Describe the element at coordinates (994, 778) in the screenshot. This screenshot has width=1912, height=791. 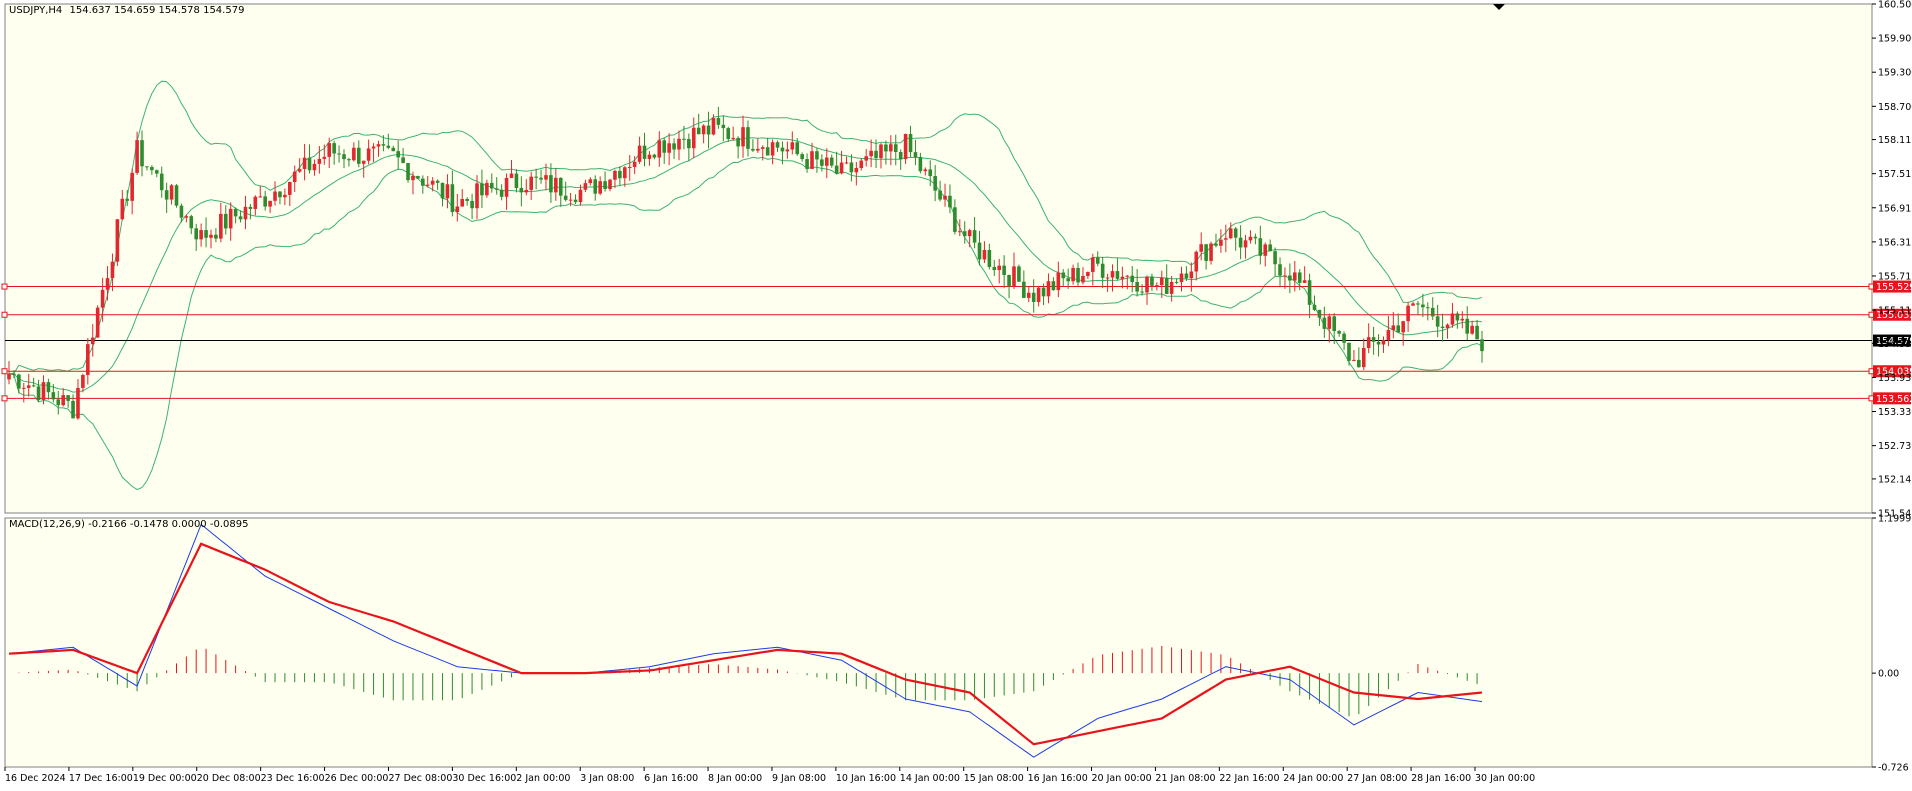
I see `time-axis-label: 15 Jan 08:00` at that location.